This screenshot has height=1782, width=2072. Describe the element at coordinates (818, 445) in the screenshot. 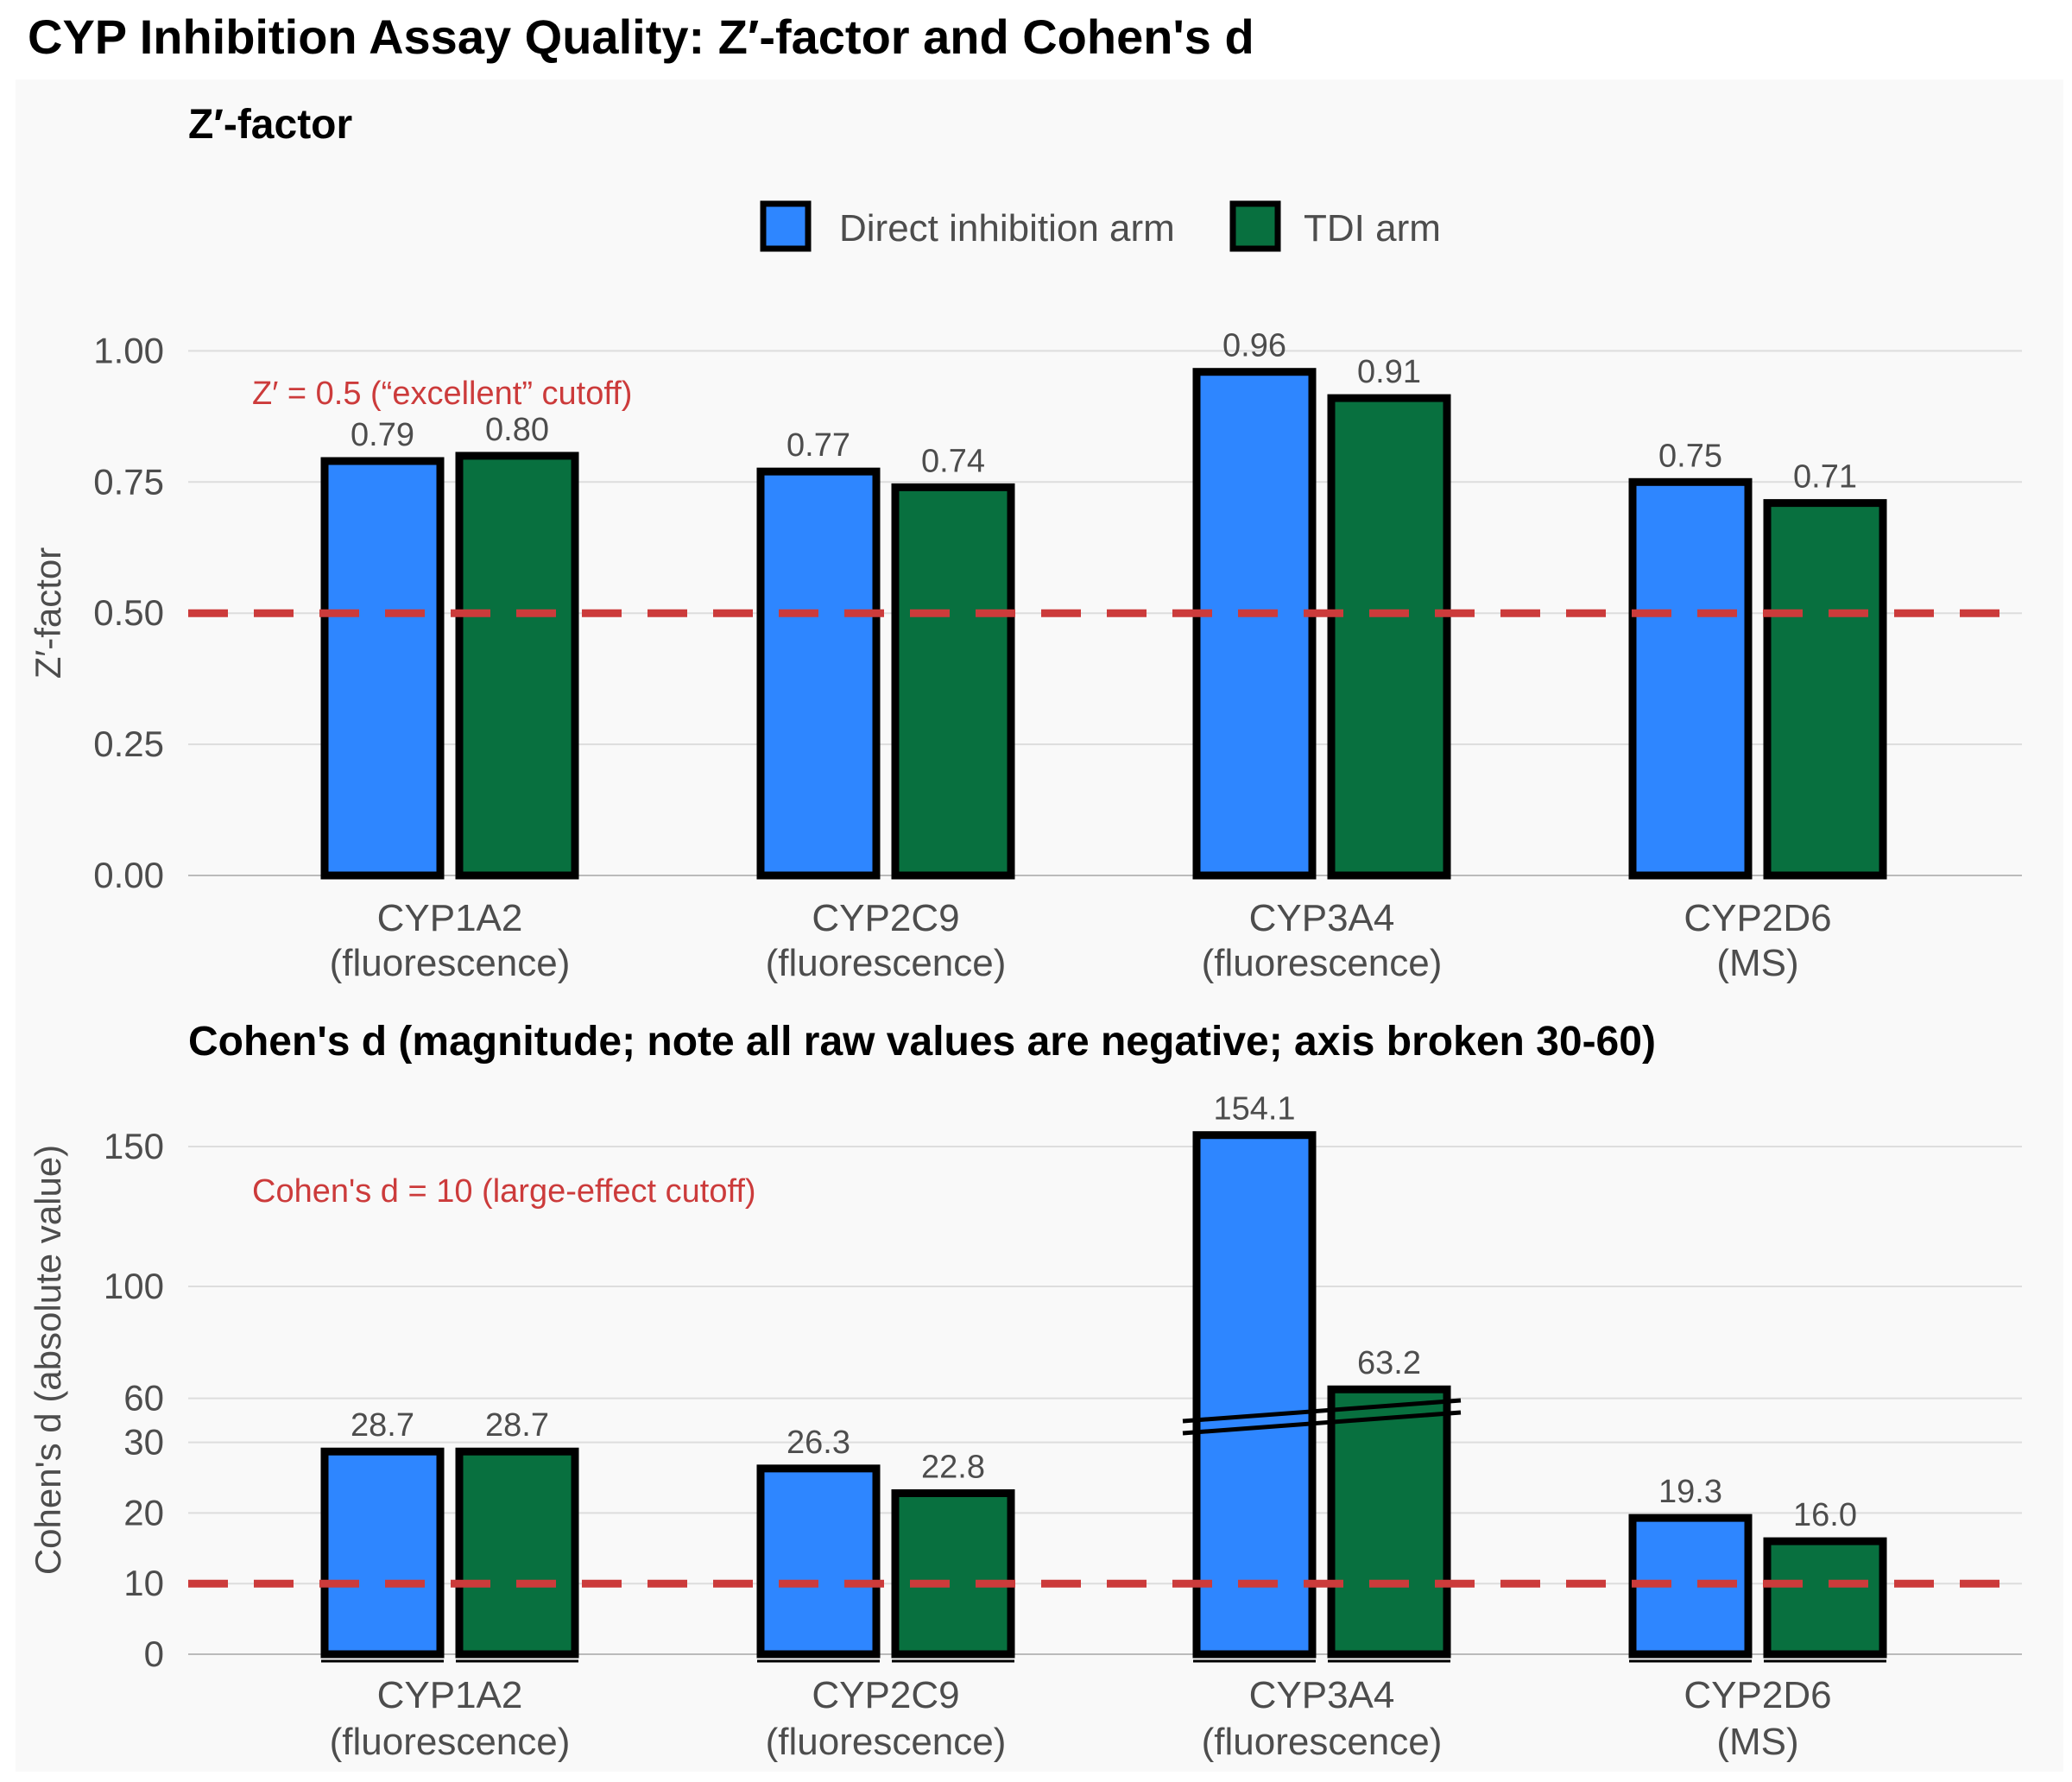

I see `zprime-bar-value-label: 0.77` at that location.